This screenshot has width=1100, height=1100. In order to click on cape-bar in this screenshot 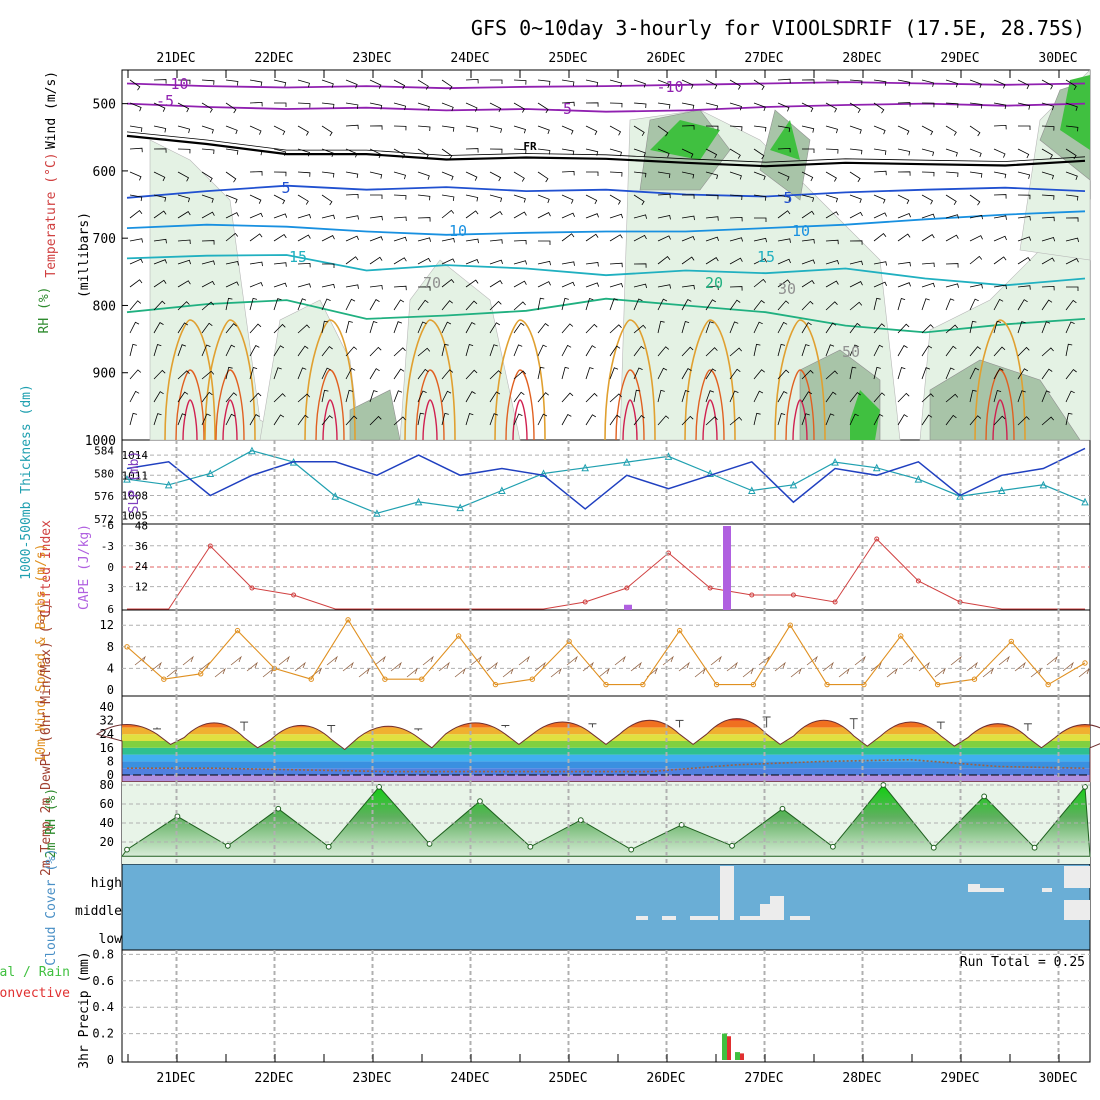, I will do `click(727, 568)`.